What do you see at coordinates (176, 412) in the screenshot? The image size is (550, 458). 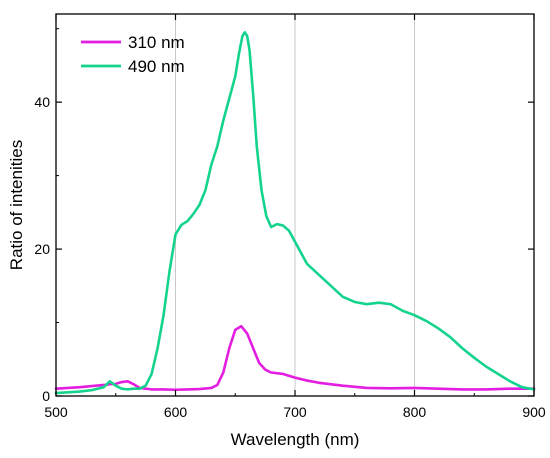 I see `x-tick-label: 600` at bounding box center [176, 412].